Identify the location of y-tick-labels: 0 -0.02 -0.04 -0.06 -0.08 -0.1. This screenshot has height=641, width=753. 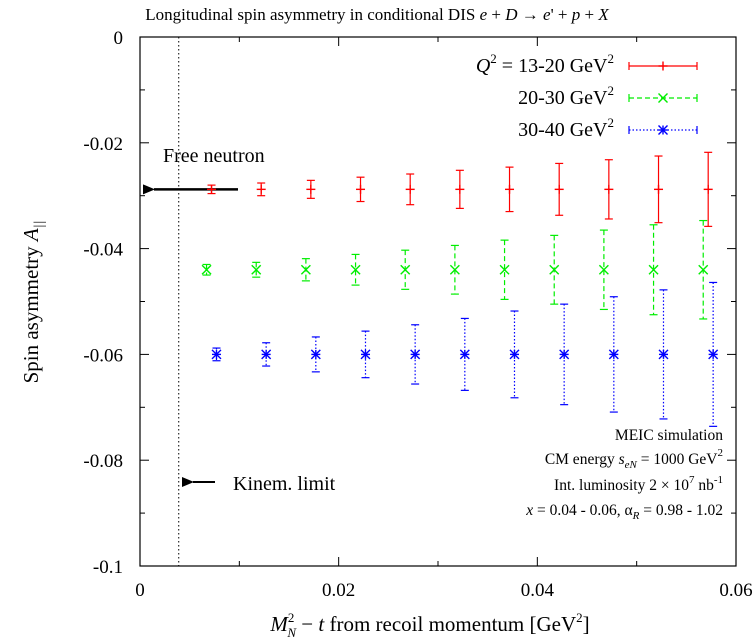
(103, 303).